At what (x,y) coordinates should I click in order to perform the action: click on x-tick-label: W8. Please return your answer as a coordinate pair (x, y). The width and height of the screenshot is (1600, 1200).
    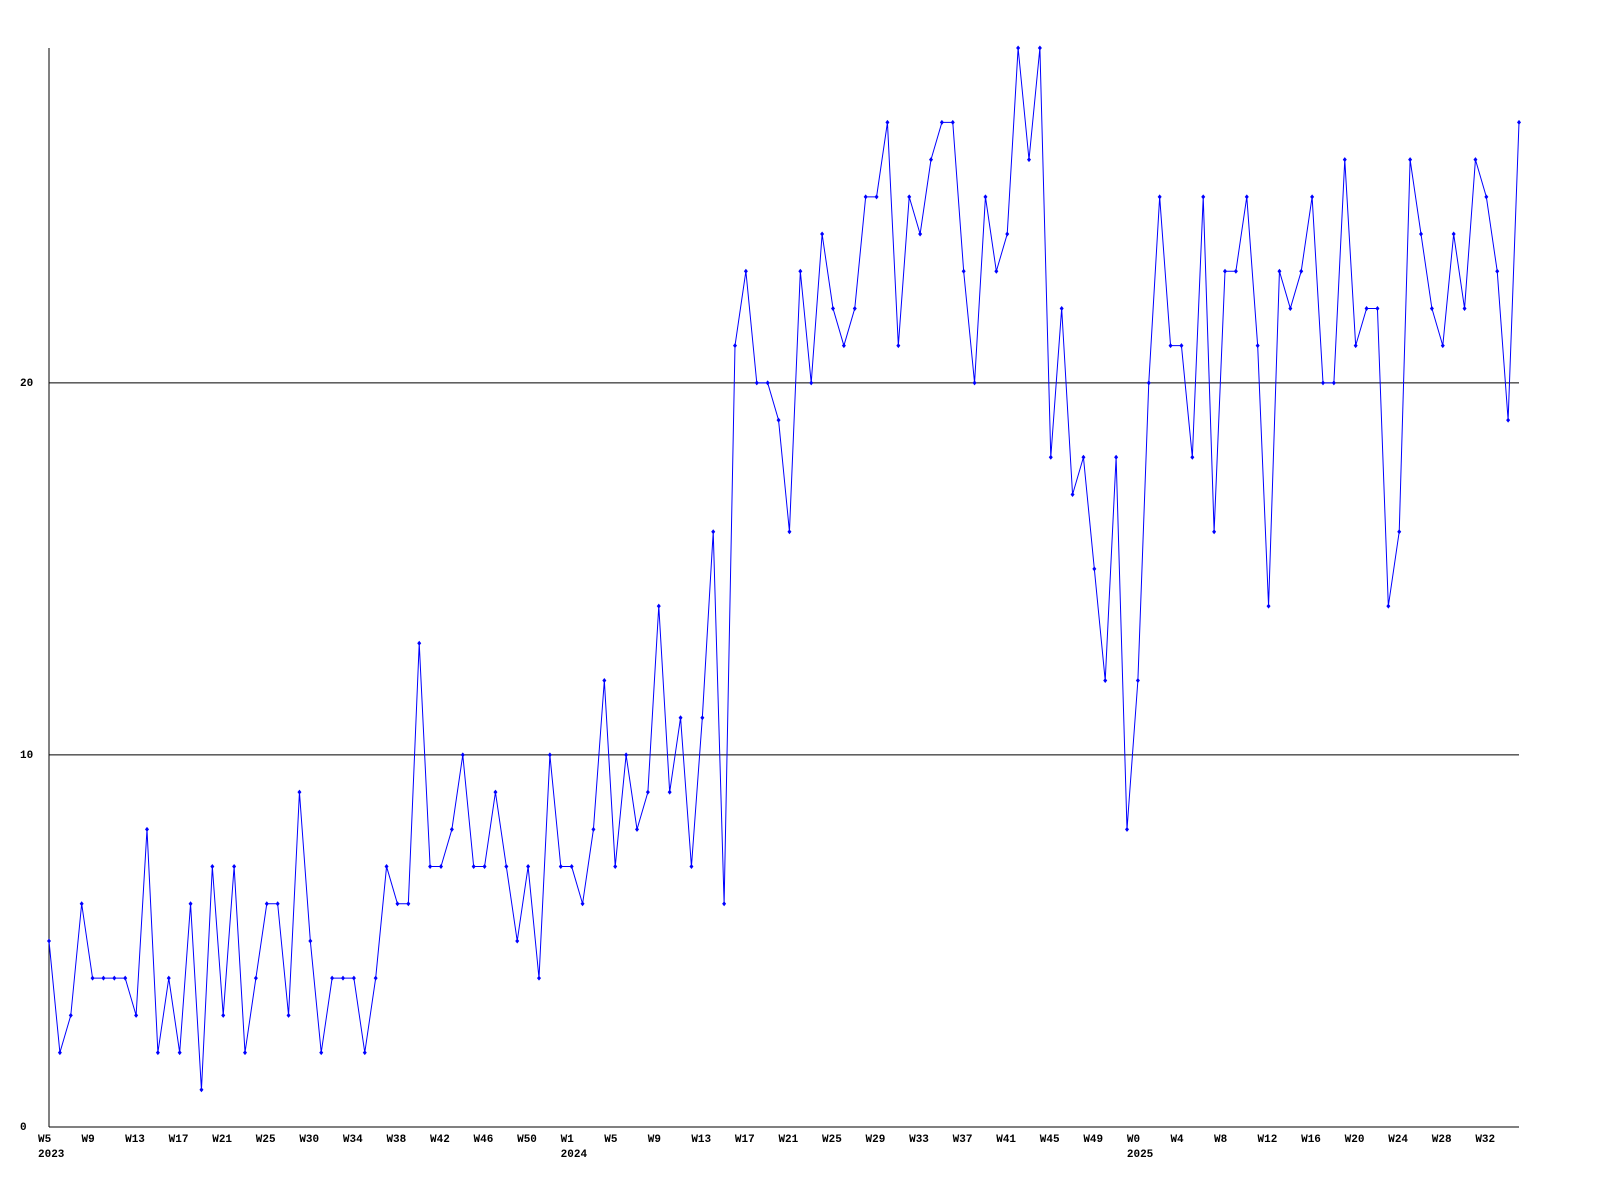
    Looking at the image, I should click on (1221, 1140).